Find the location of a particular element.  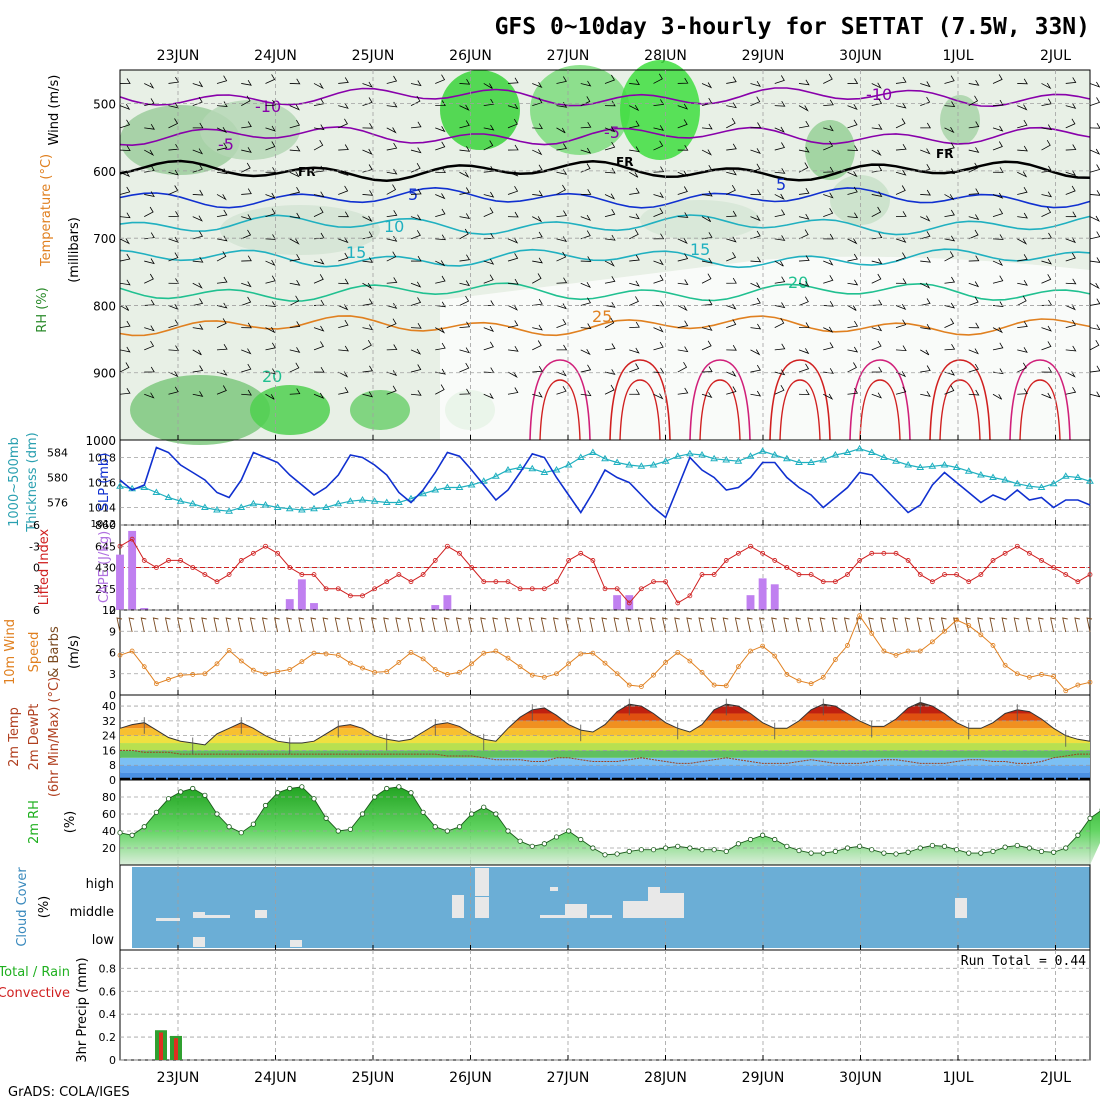

tick-label: 0 is located at coordinates (112, 780).